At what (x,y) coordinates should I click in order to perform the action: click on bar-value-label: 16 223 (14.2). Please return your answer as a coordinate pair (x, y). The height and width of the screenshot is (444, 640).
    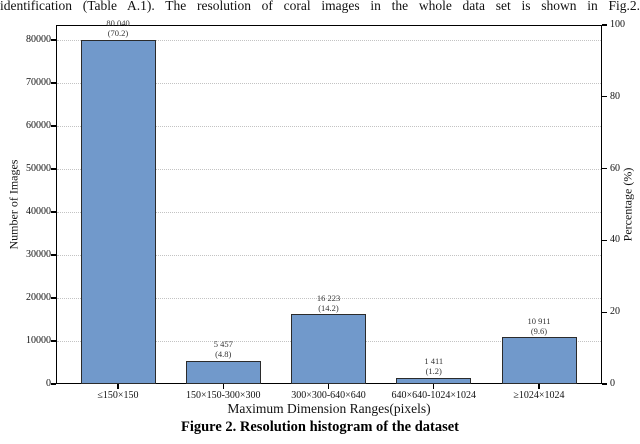
    Looking at the image, I should click on (328, 302).